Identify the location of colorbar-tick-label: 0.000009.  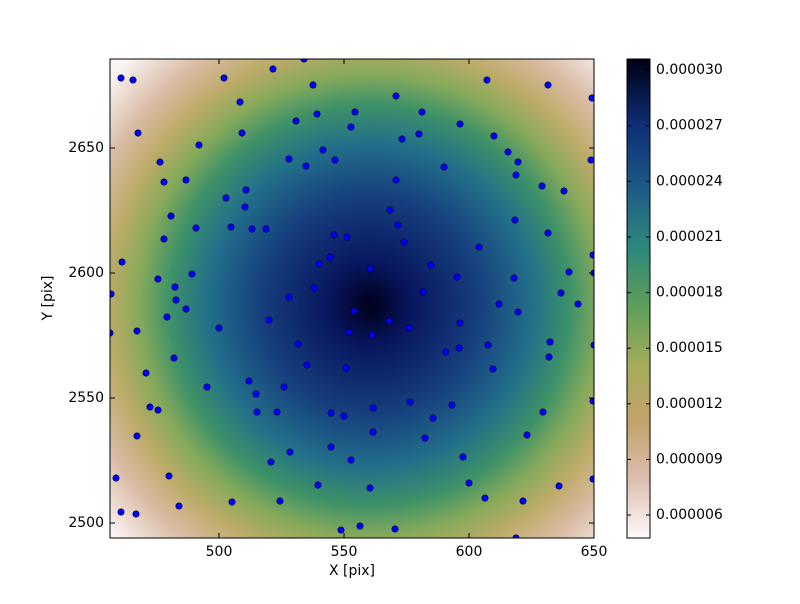
(689, 459).